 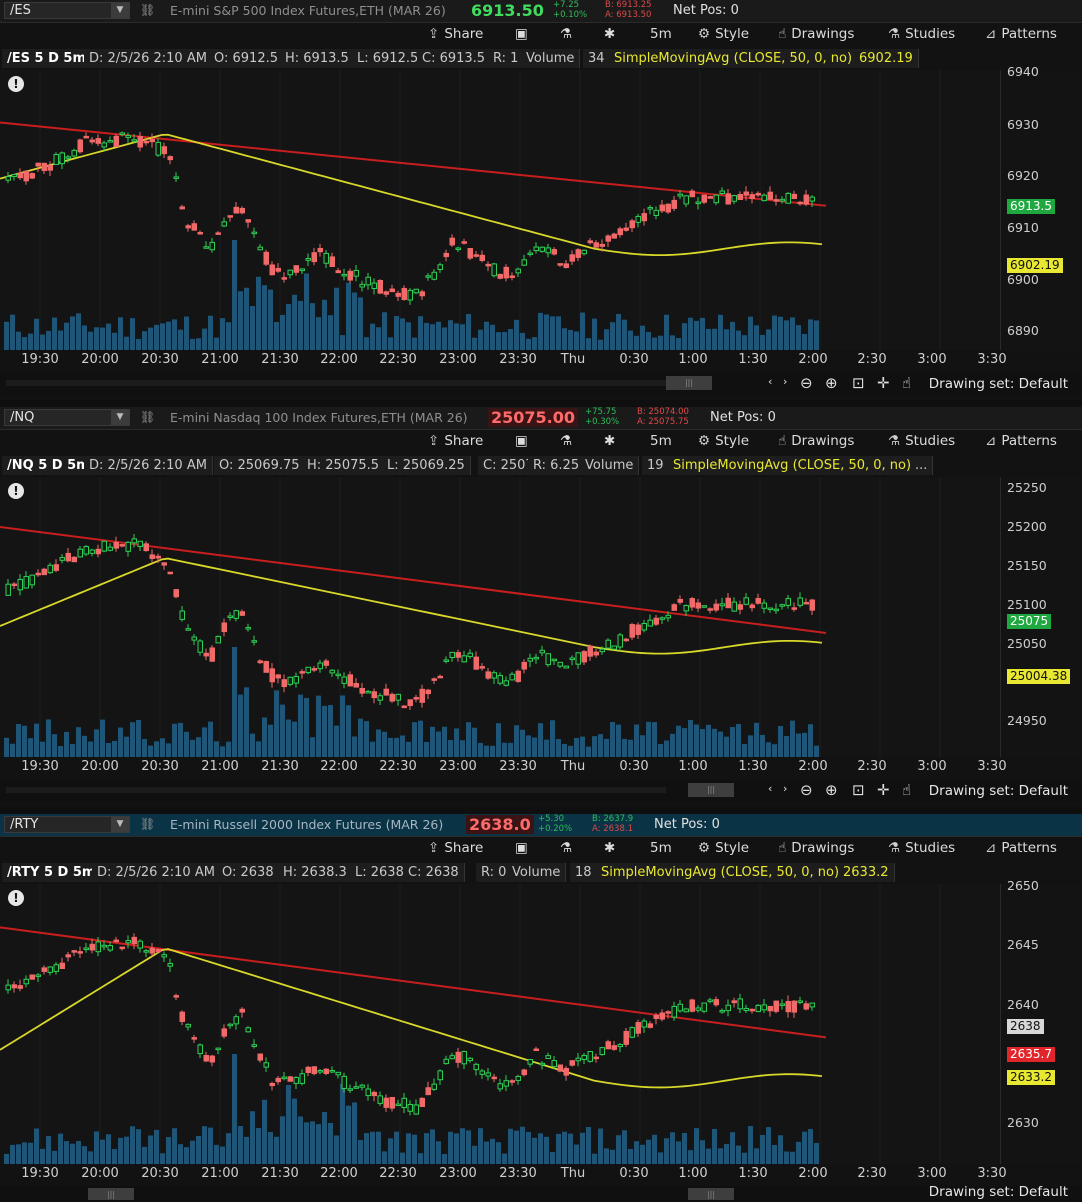 I want to click on symbol-selector: /NQ ▼, so click(x=67, y=417).